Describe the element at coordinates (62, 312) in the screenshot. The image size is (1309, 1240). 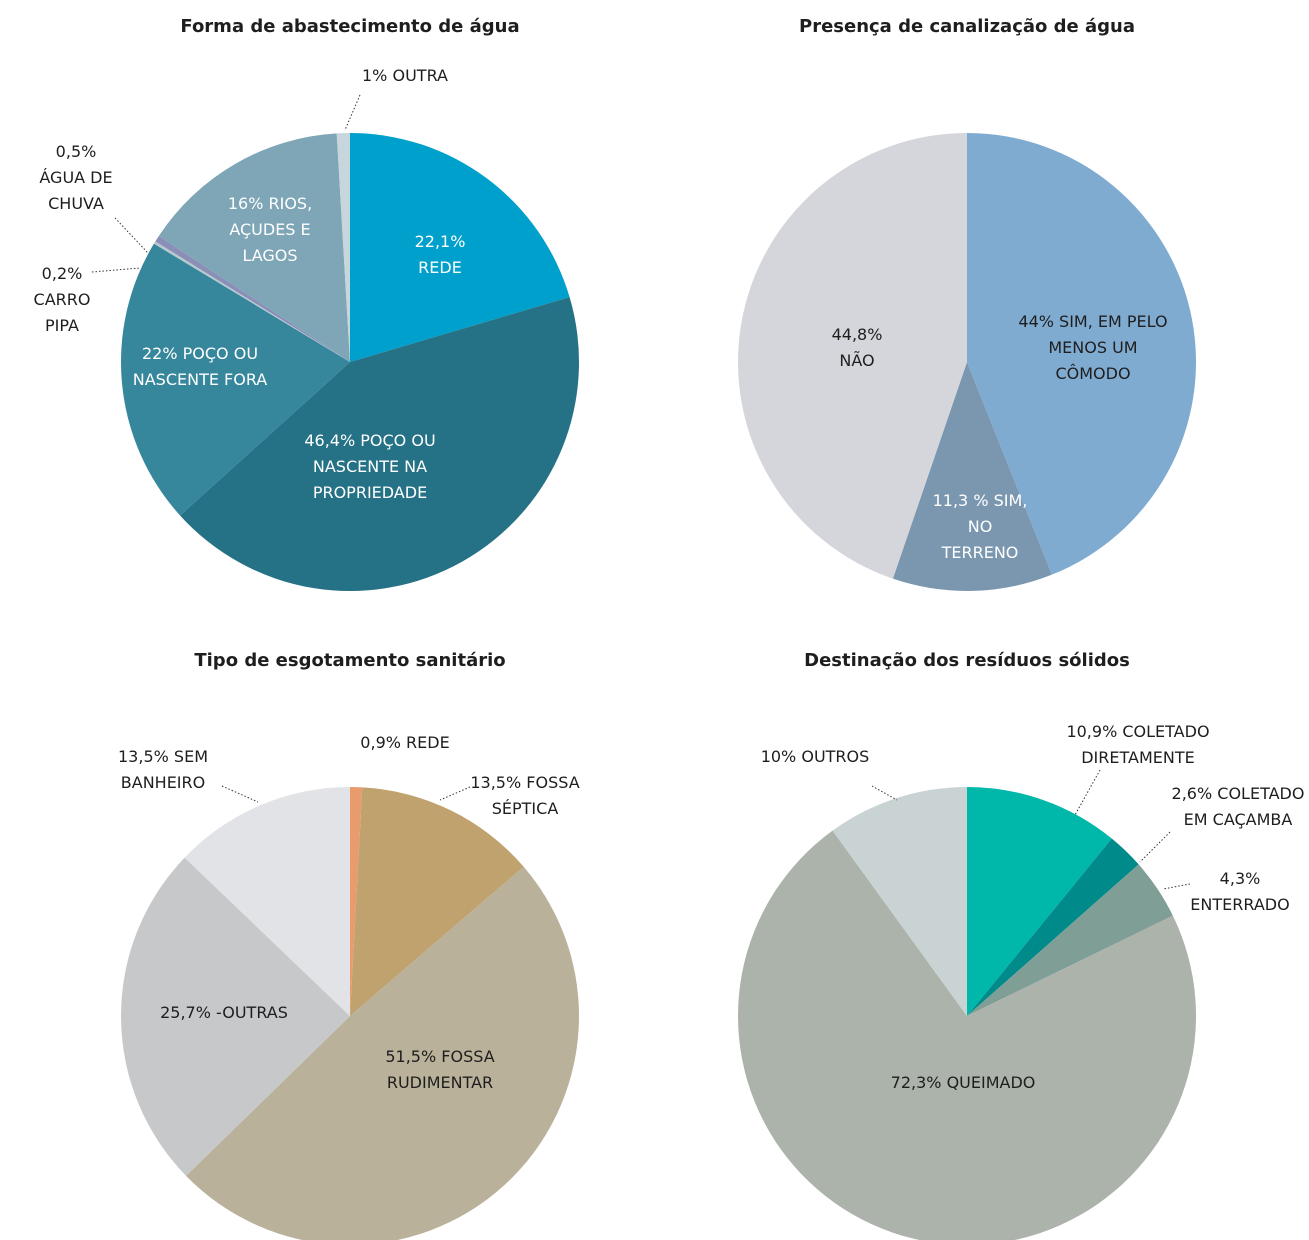
I see `category-label: CARRO PIPA` at that location.